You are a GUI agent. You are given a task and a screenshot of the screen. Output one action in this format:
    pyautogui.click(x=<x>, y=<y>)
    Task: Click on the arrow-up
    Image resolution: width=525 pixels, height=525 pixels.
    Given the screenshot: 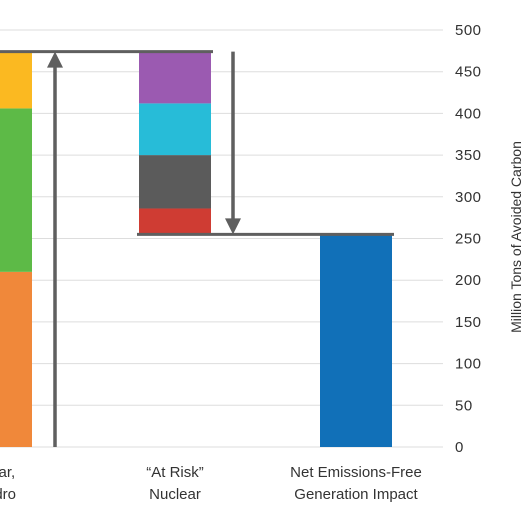 What is the action you would take?
    pyautogui.click(x=55, y=249)
    